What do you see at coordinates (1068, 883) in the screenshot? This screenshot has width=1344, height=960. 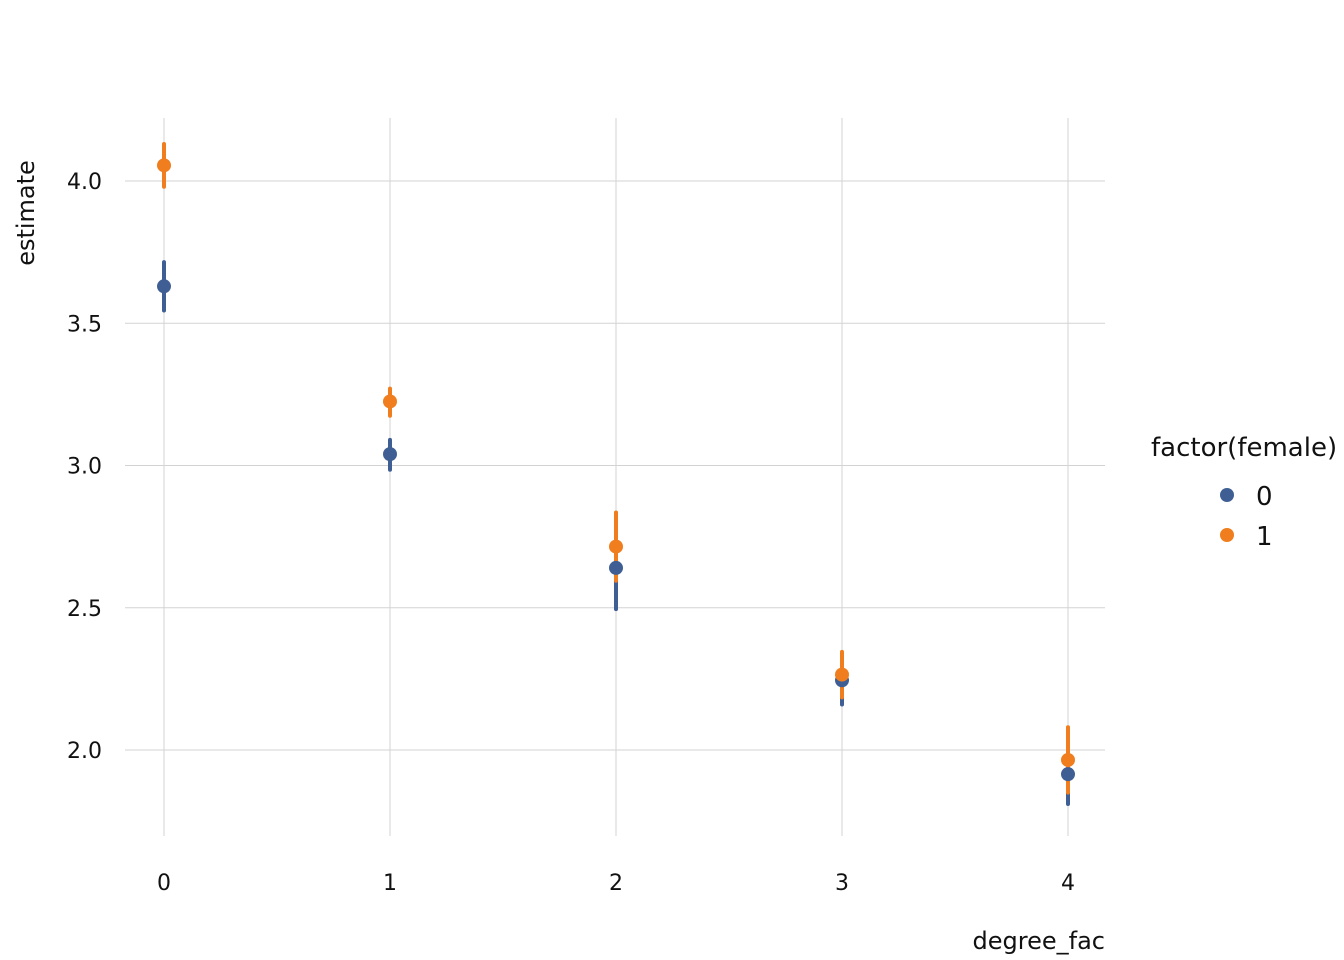 I see `x-tick-label: 4` at bounding box center [1068, 883].